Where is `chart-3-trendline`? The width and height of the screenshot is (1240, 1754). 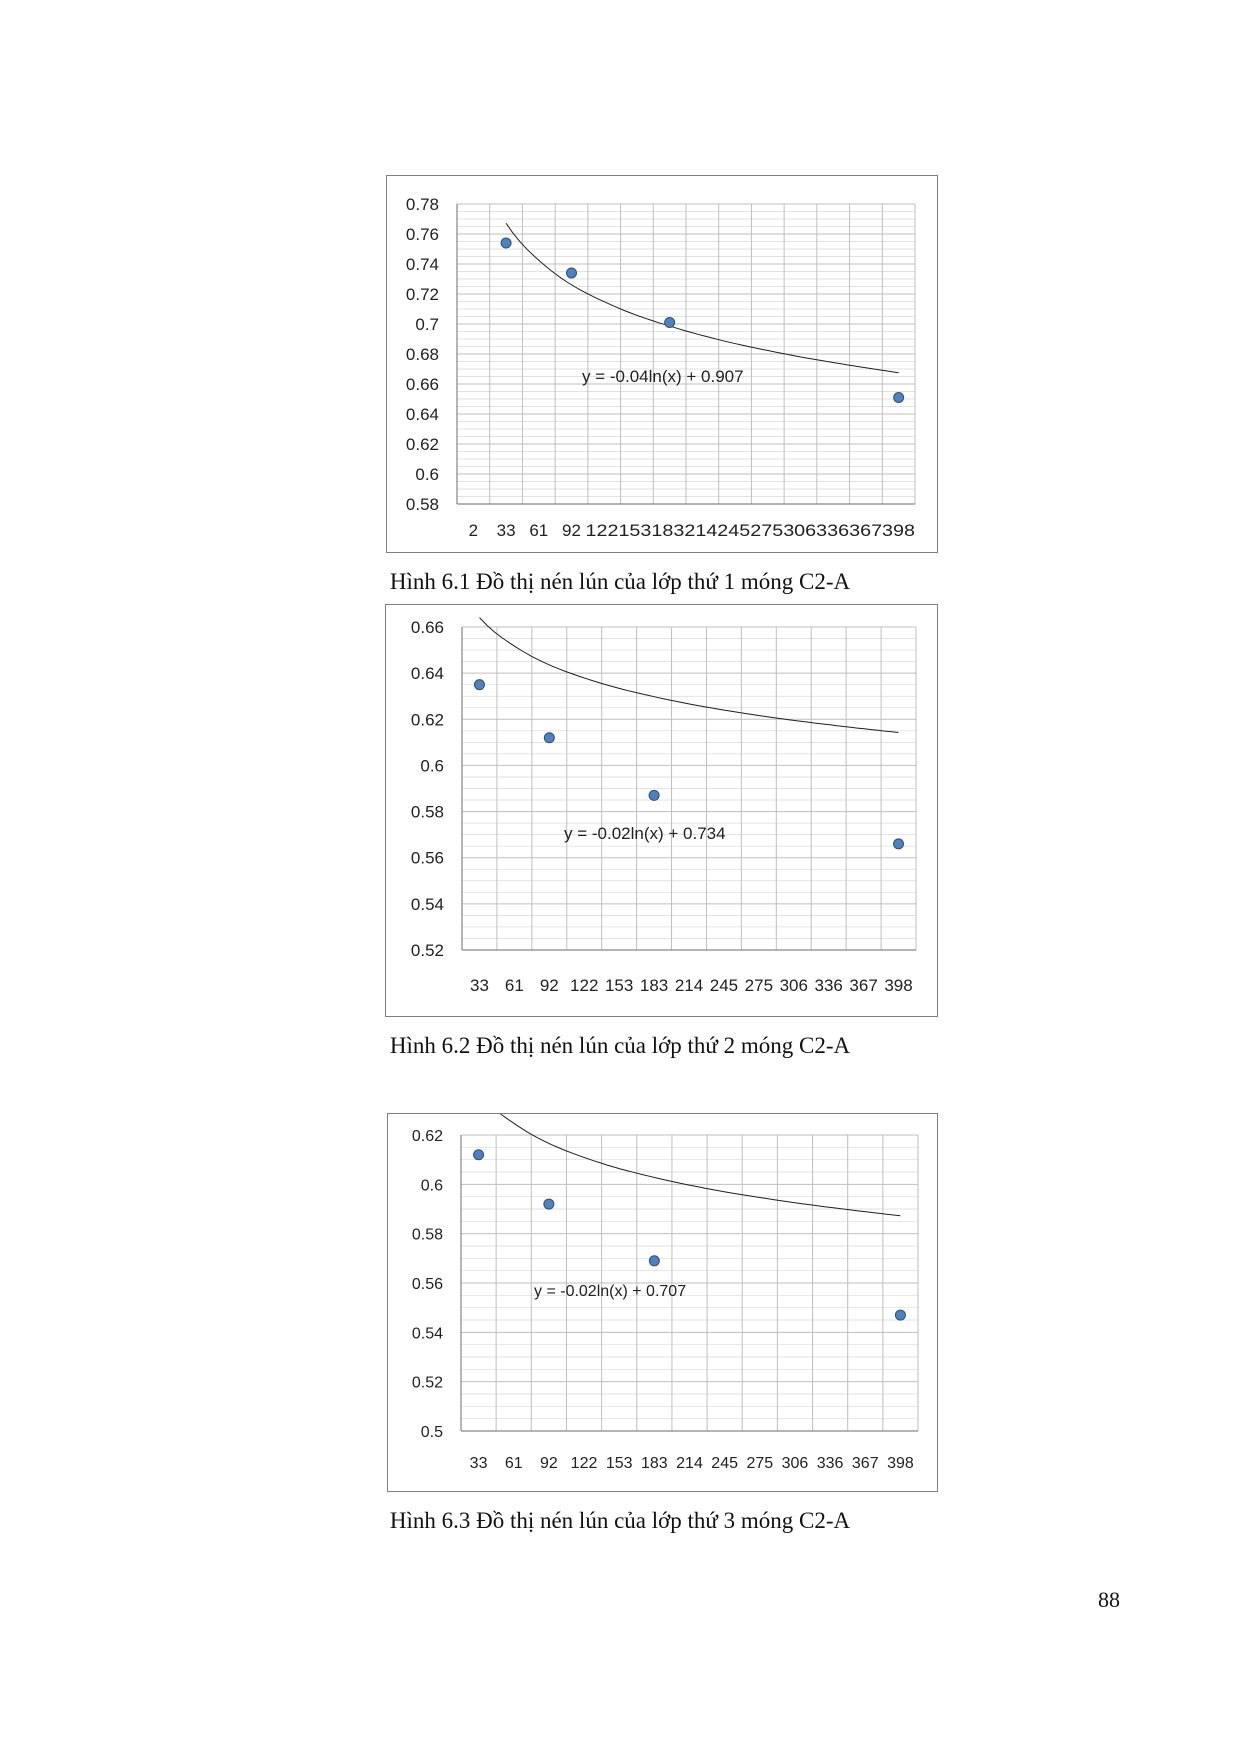 chart-3-trendline is located at coordinates (700, 1165).